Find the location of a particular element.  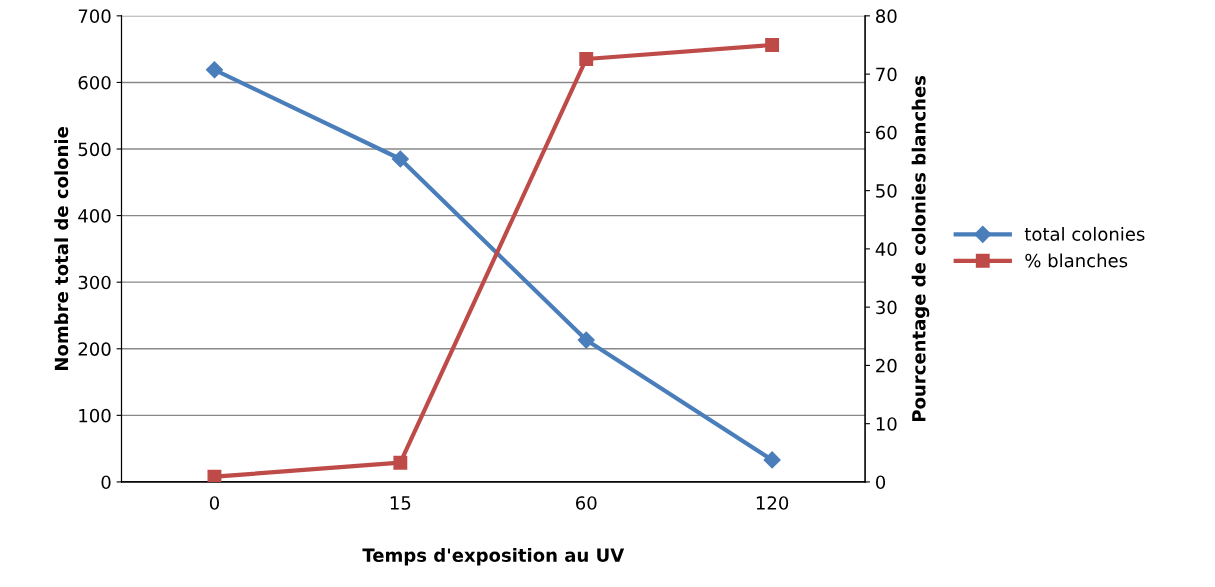

y-tick-label: 0 is located at coordinates (106, 482).